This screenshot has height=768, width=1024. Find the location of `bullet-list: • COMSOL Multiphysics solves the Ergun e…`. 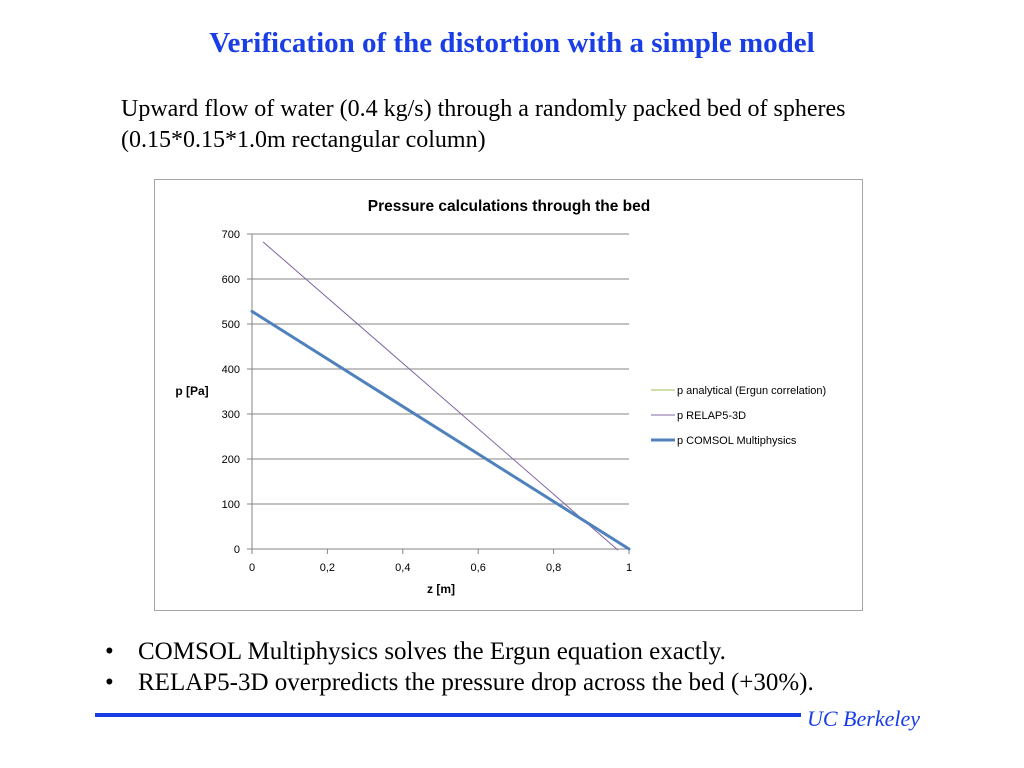

bullet-list: • COMSOL Multiphysics solves the Ergun e… is located at coordinates (459, 667).